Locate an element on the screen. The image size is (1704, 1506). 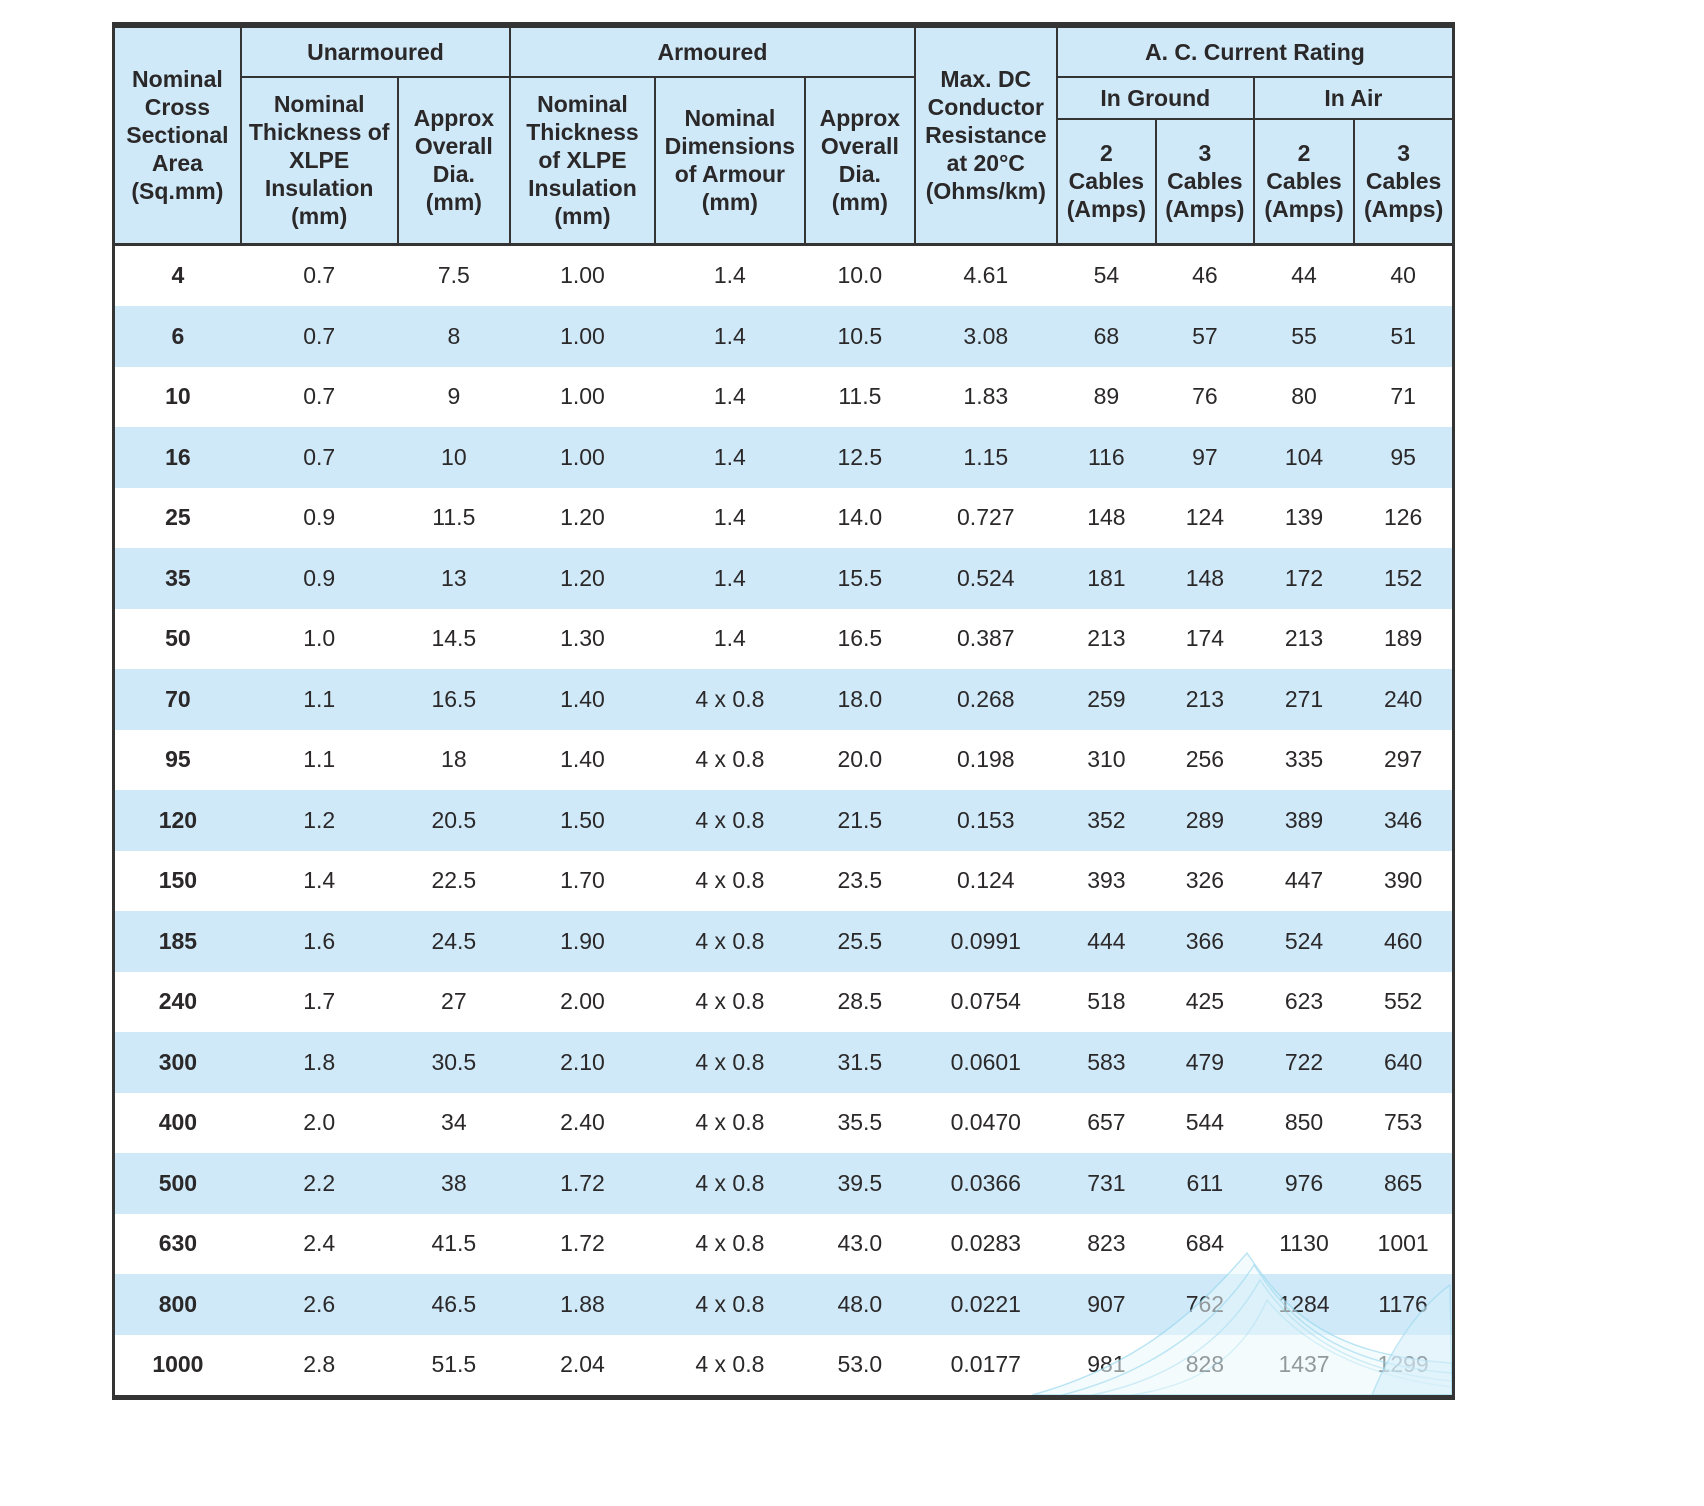
cell-unarm-dia: 38 is located at coordinates (454, 1182).